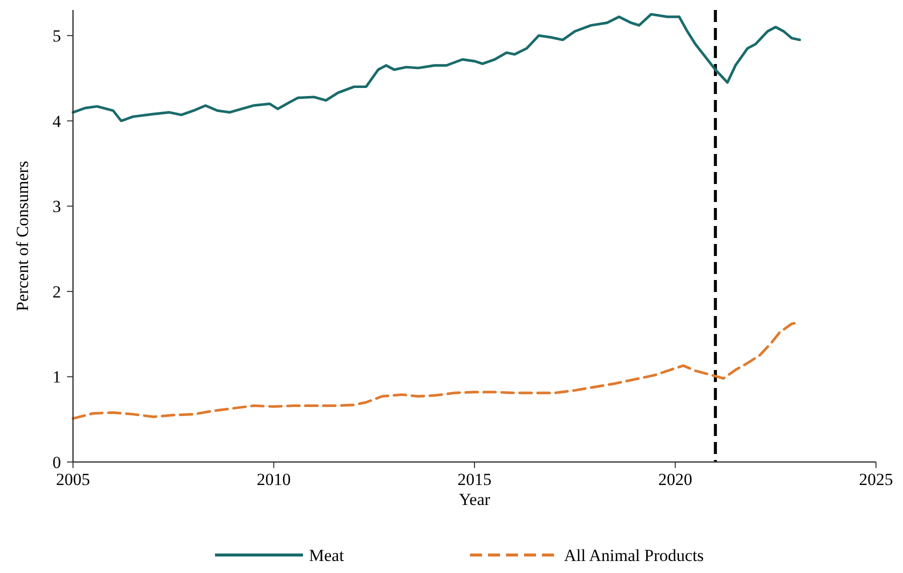 The image size is (903, 573). Describe the element at coordinates (434, 371) in the screenshot. I see `line-series` at that location.